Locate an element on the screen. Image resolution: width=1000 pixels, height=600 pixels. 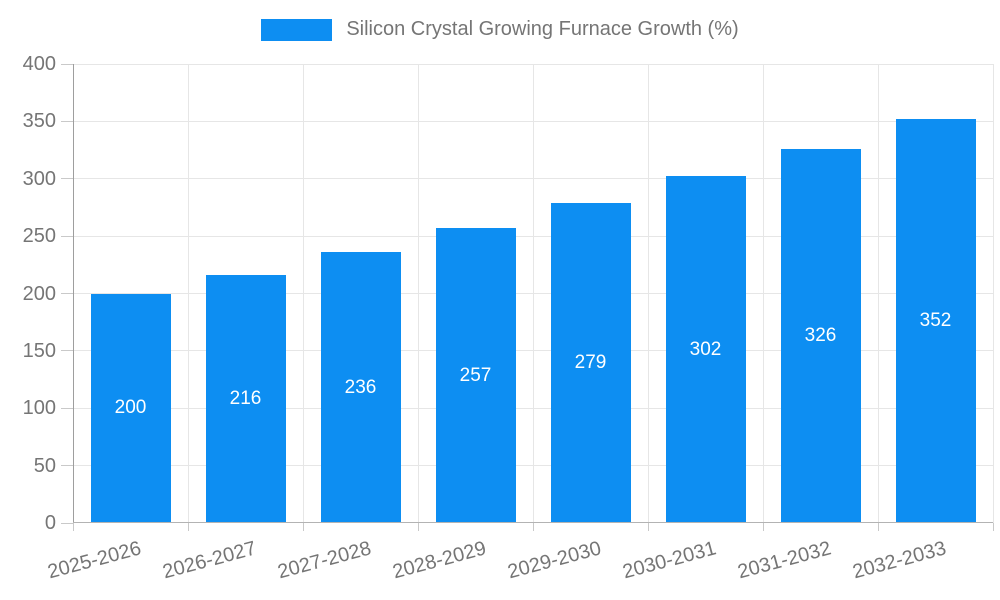
x-axis-label: 2029-2030 is located at coordinates (554, 560).